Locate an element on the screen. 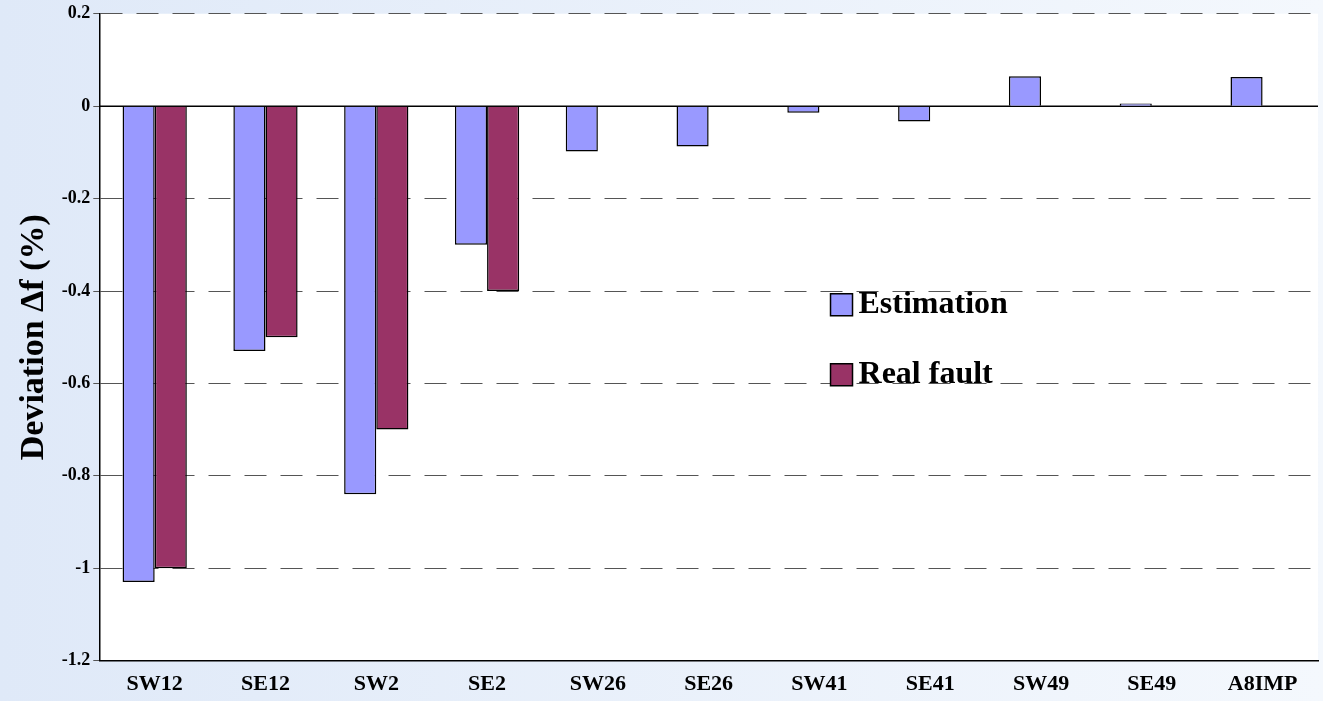 The image size is (1323, 701). y-tick-label: 0 is located at coordinates (86, 104).